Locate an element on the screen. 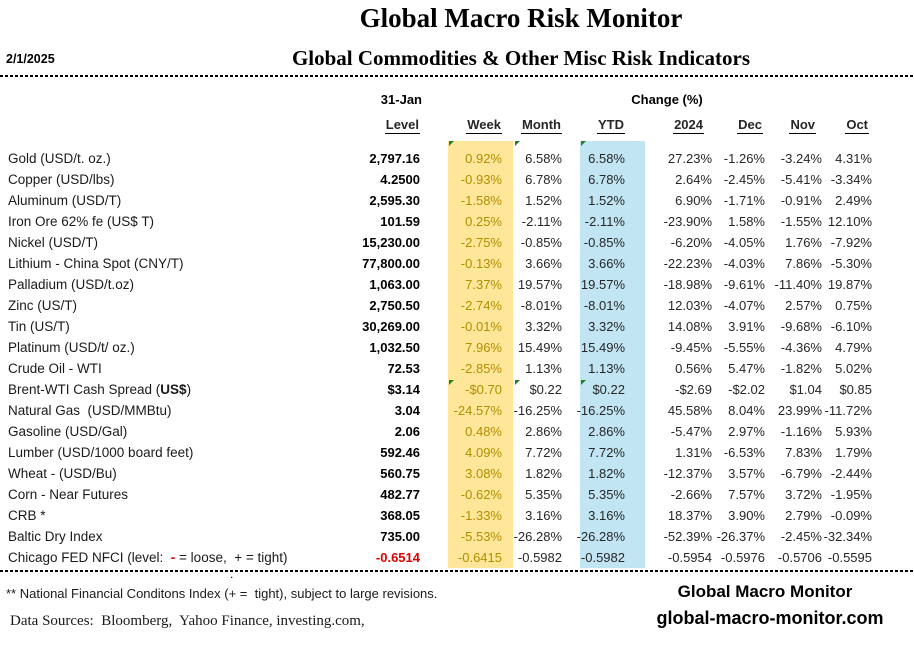 This screenshot has width=914, height=655. row-level: 1,032.50 is located at coordinates (394, 347).